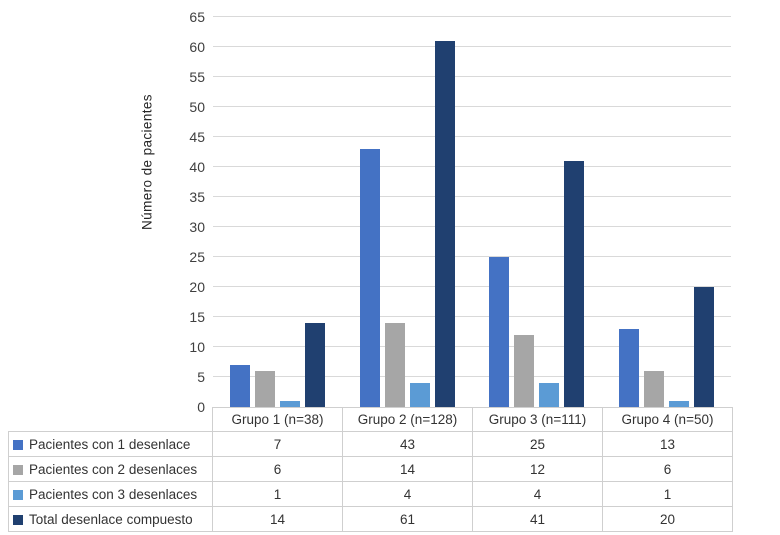 Image resolution: width=780 pixels, height=535 pixels. Describe the element at coordinates (628, 368) in the screenshot. I see `bar-series1-group4` at that location.